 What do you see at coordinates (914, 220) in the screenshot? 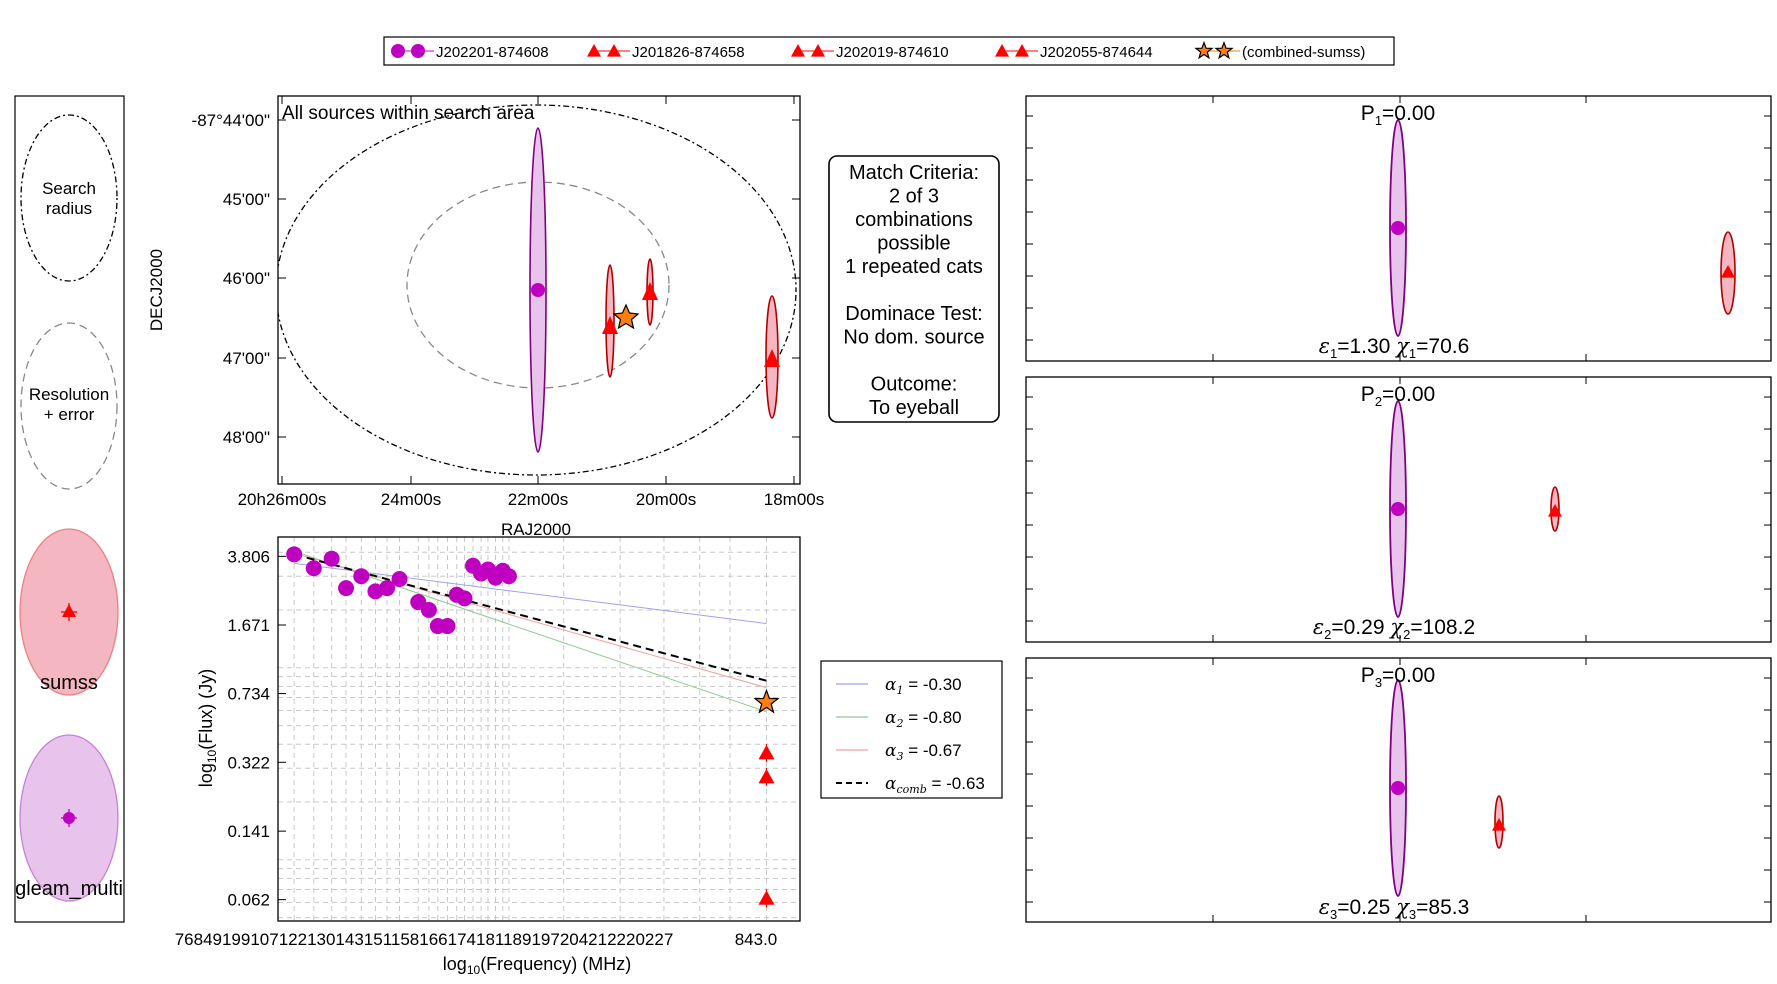
I see `criteria-line: combinations` at bounding box center [914, 220].